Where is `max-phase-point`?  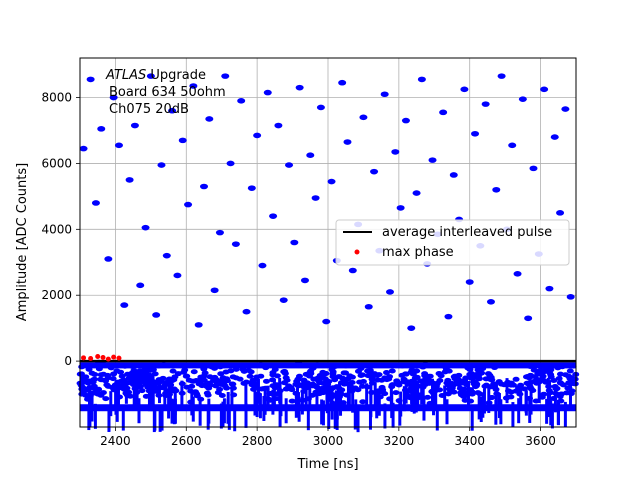 max-phase-point is located at coordinates (114, 357).